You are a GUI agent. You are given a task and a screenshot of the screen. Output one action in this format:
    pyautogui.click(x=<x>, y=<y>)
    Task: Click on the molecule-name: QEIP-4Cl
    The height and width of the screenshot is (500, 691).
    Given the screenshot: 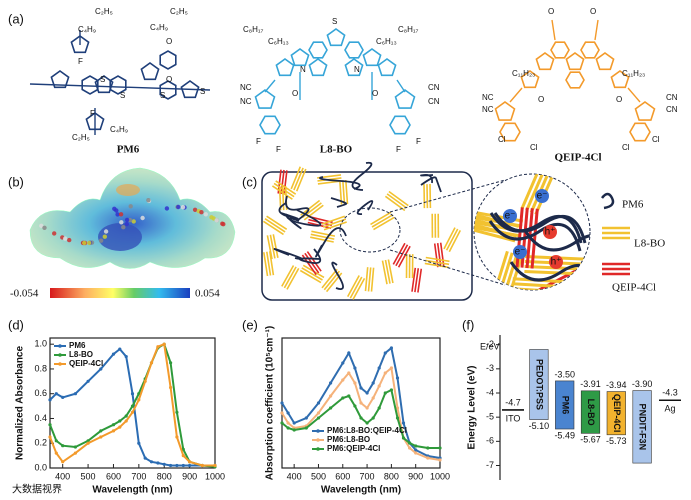 What is the action you would take?
    pyautogui.click(x=577, y=158)
    